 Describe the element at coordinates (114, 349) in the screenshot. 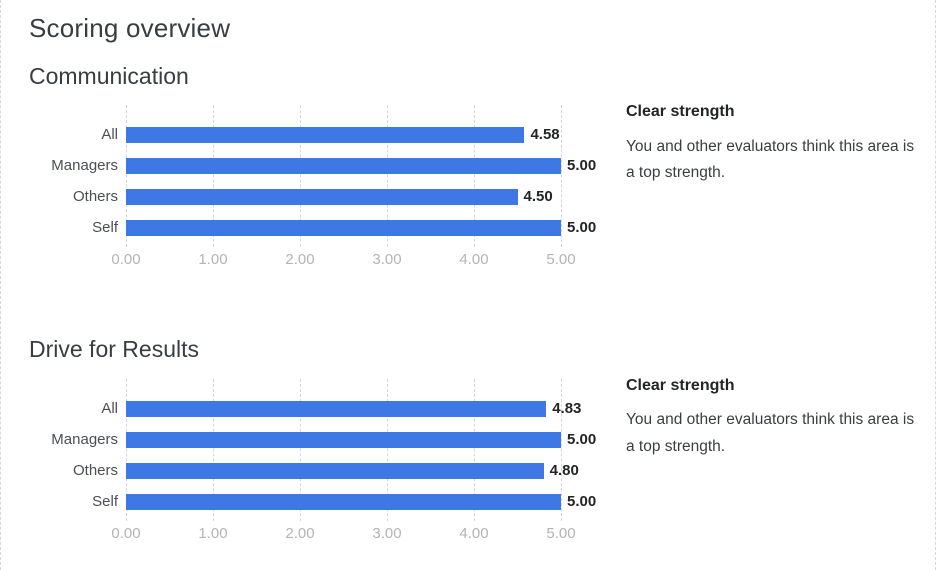

I see `section-title: Drive for Results` at that location.